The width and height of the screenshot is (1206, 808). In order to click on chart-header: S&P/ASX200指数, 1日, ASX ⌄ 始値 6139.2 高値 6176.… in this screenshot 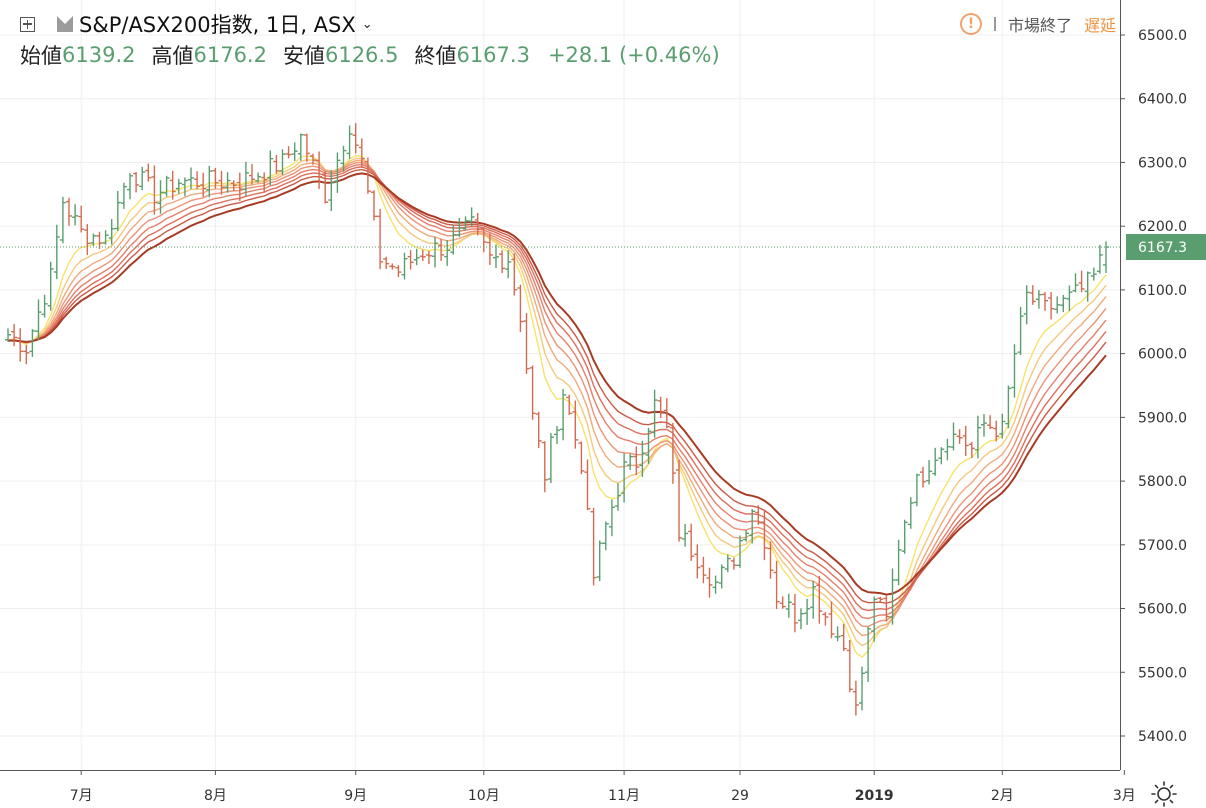, I will do `click(370, 39)`.